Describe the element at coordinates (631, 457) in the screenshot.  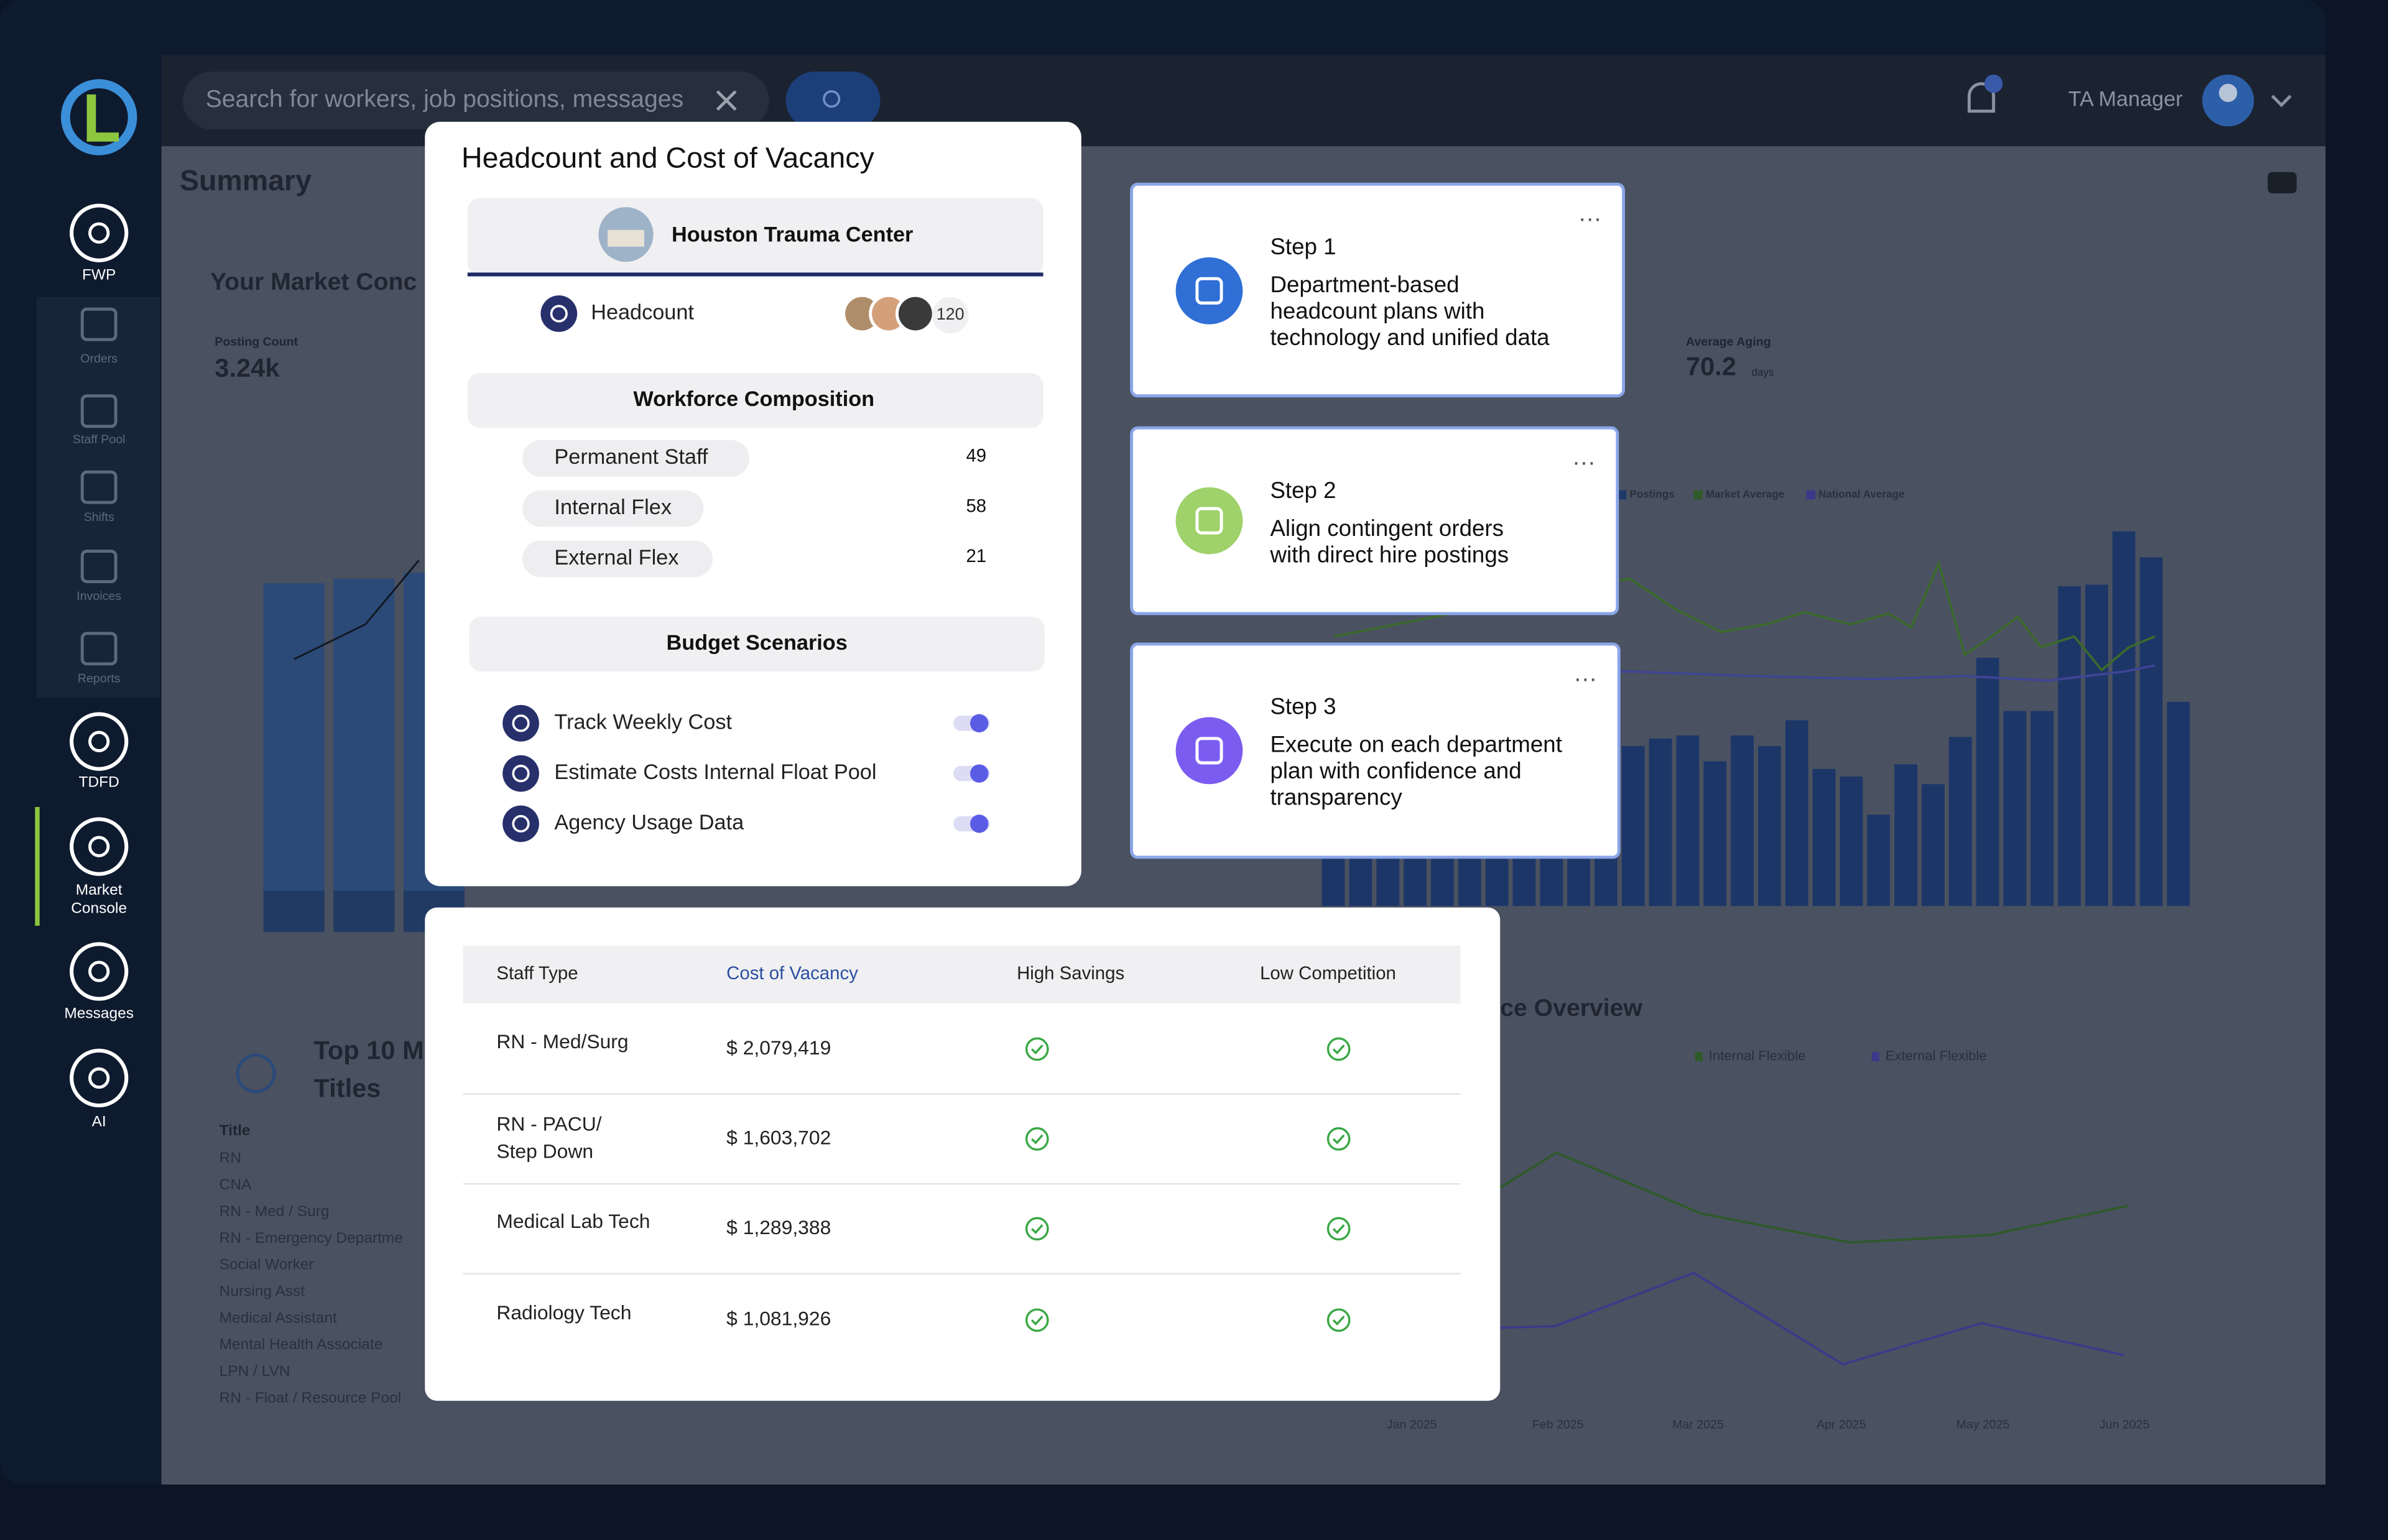
I see `composition-name: Permanent Staff` at that location.